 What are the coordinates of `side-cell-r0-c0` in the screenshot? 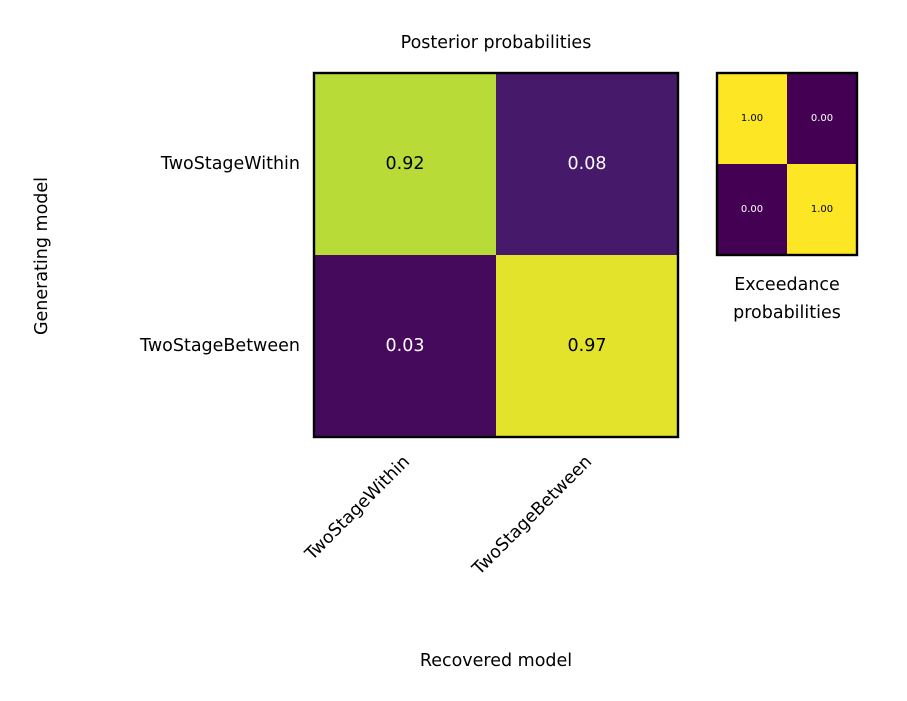 It's located at (752, 119).